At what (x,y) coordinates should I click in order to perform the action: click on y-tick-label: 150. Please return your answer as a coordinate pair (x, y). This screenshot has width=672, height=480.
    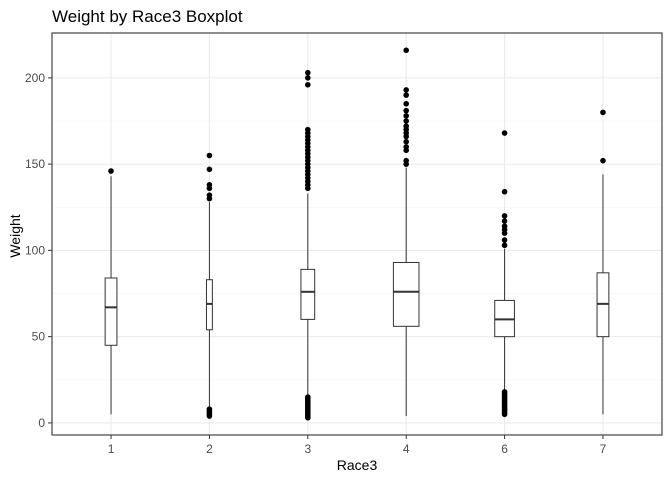
    Looking at the image, I should click on (35, 164).